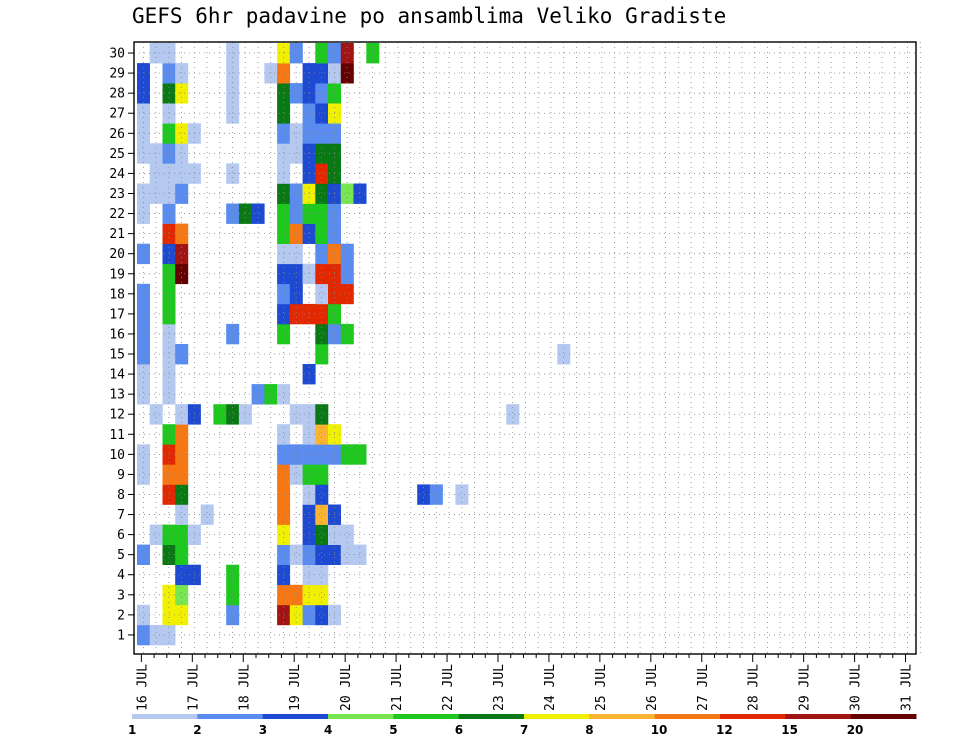 This screenshot has height=742, width=960. What do you see at coordinates (393, 730) in the screenshot?
I see `colorbar-label: 5` at bounding box center [393, 730].